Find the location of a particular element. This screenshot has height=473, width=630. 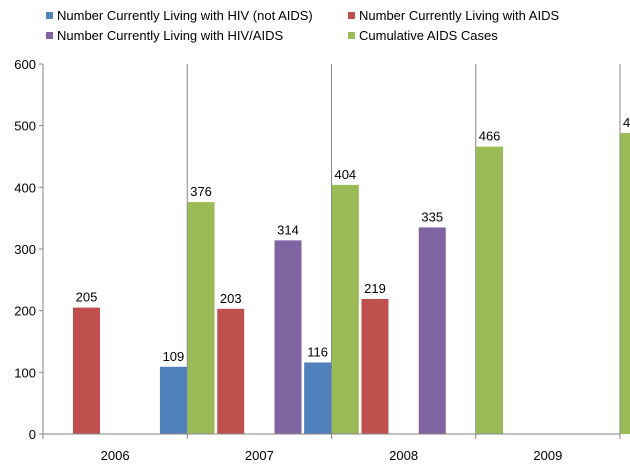

y-tick-label: 500 is located at coordinates (25, 126).